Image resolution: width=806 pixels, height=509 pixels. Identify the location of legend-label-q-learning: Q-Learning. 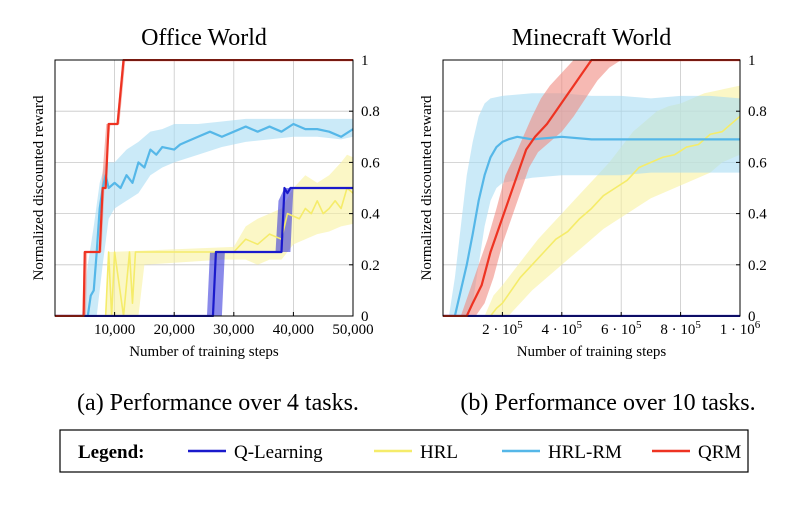
(278, 452).